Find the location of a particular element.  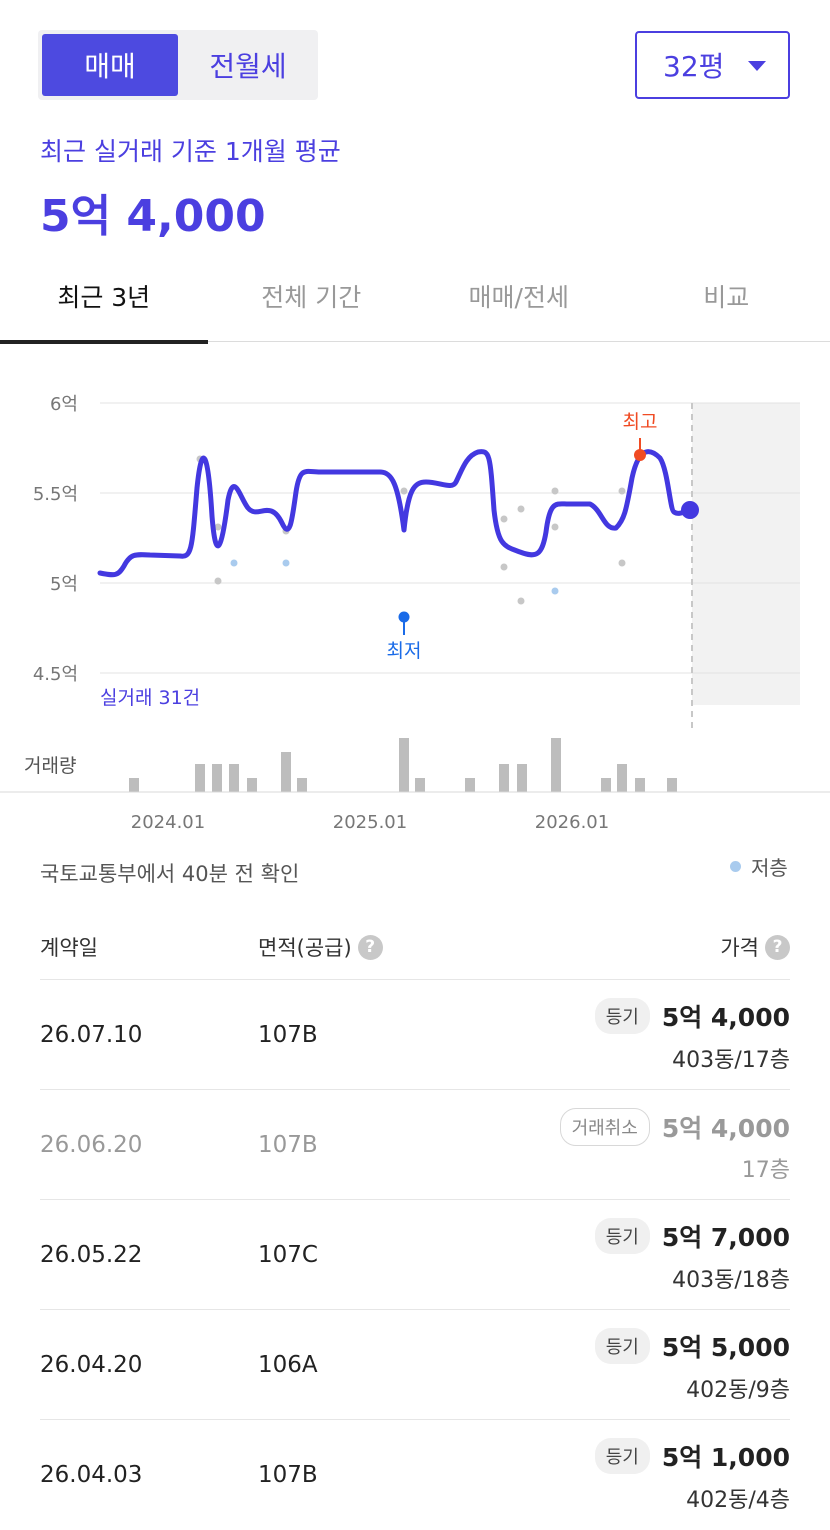

row-price: 5억 7,000 is located at coordinates (725, 1237).